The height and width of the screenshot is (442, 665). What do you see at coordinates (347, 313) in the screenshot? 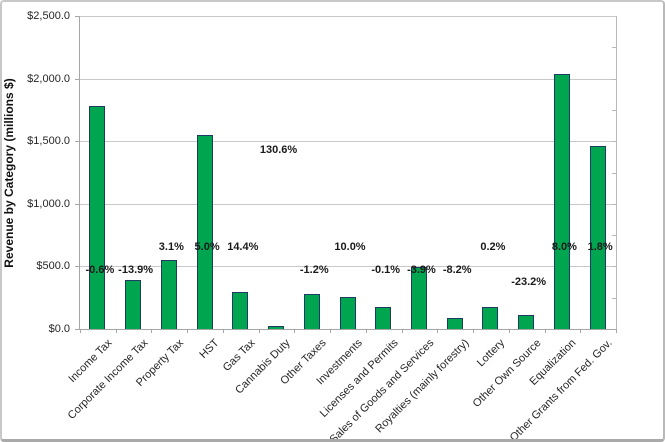
I see `bar-investments` at bounding box center [347, 313].